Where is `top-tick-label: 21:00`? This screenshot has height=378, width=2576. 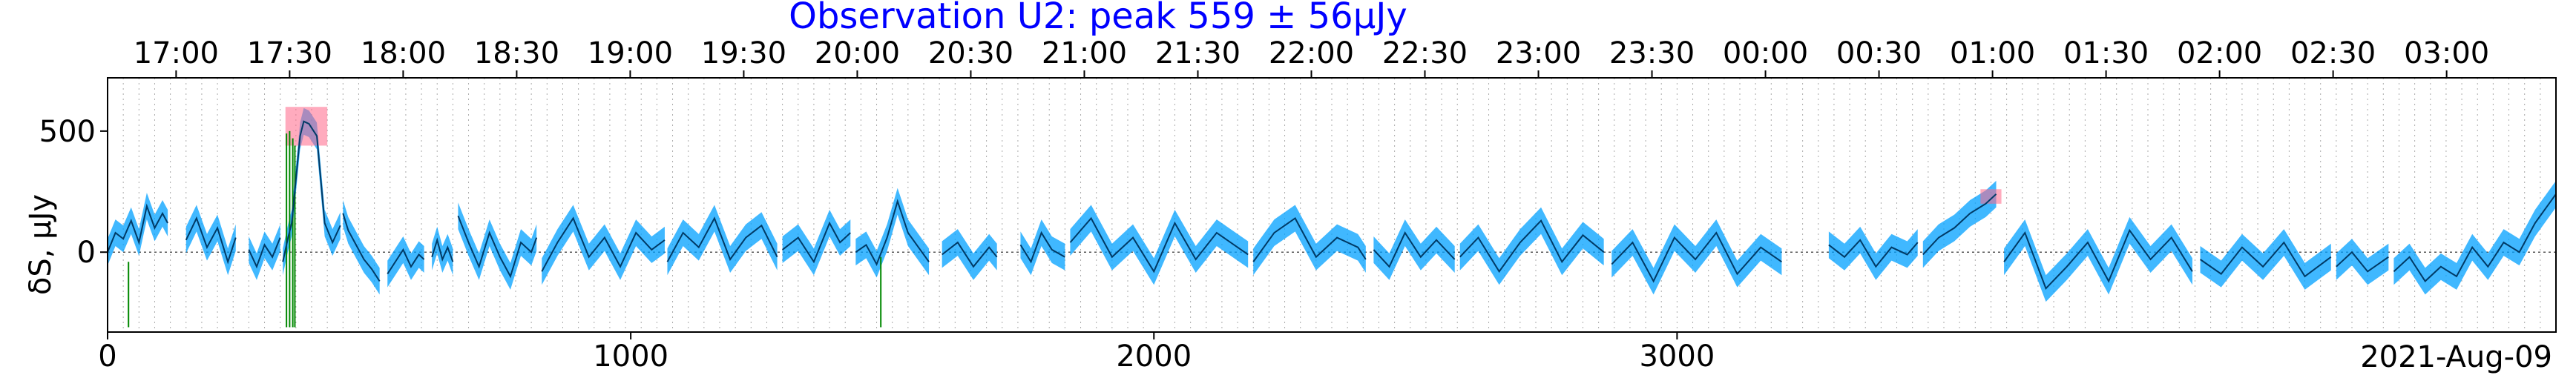
top-tick-label: 21:00 is located at coordinates (1084, 53).